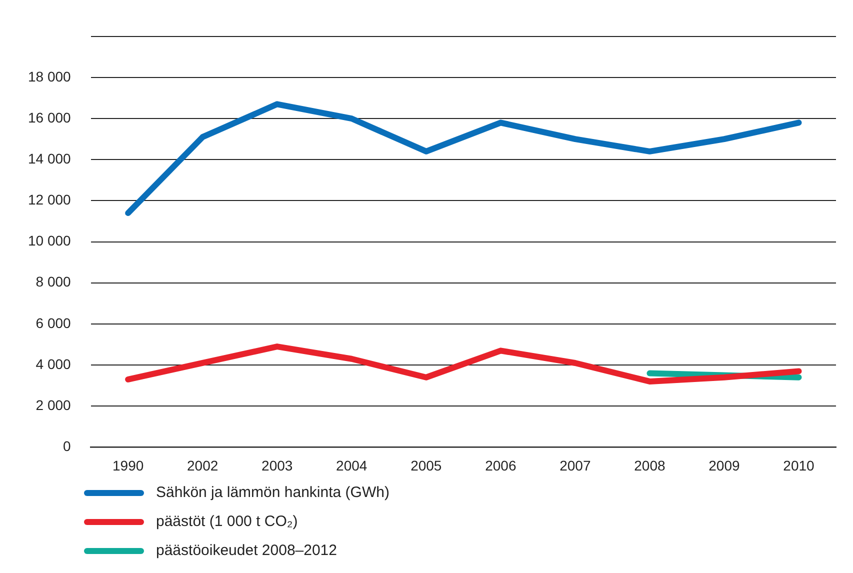 This screenshot has width=853, height=573. Describe the element at coordinates (277, 465) in the screenshot. I see `x-tick-label: 2003` at that location.